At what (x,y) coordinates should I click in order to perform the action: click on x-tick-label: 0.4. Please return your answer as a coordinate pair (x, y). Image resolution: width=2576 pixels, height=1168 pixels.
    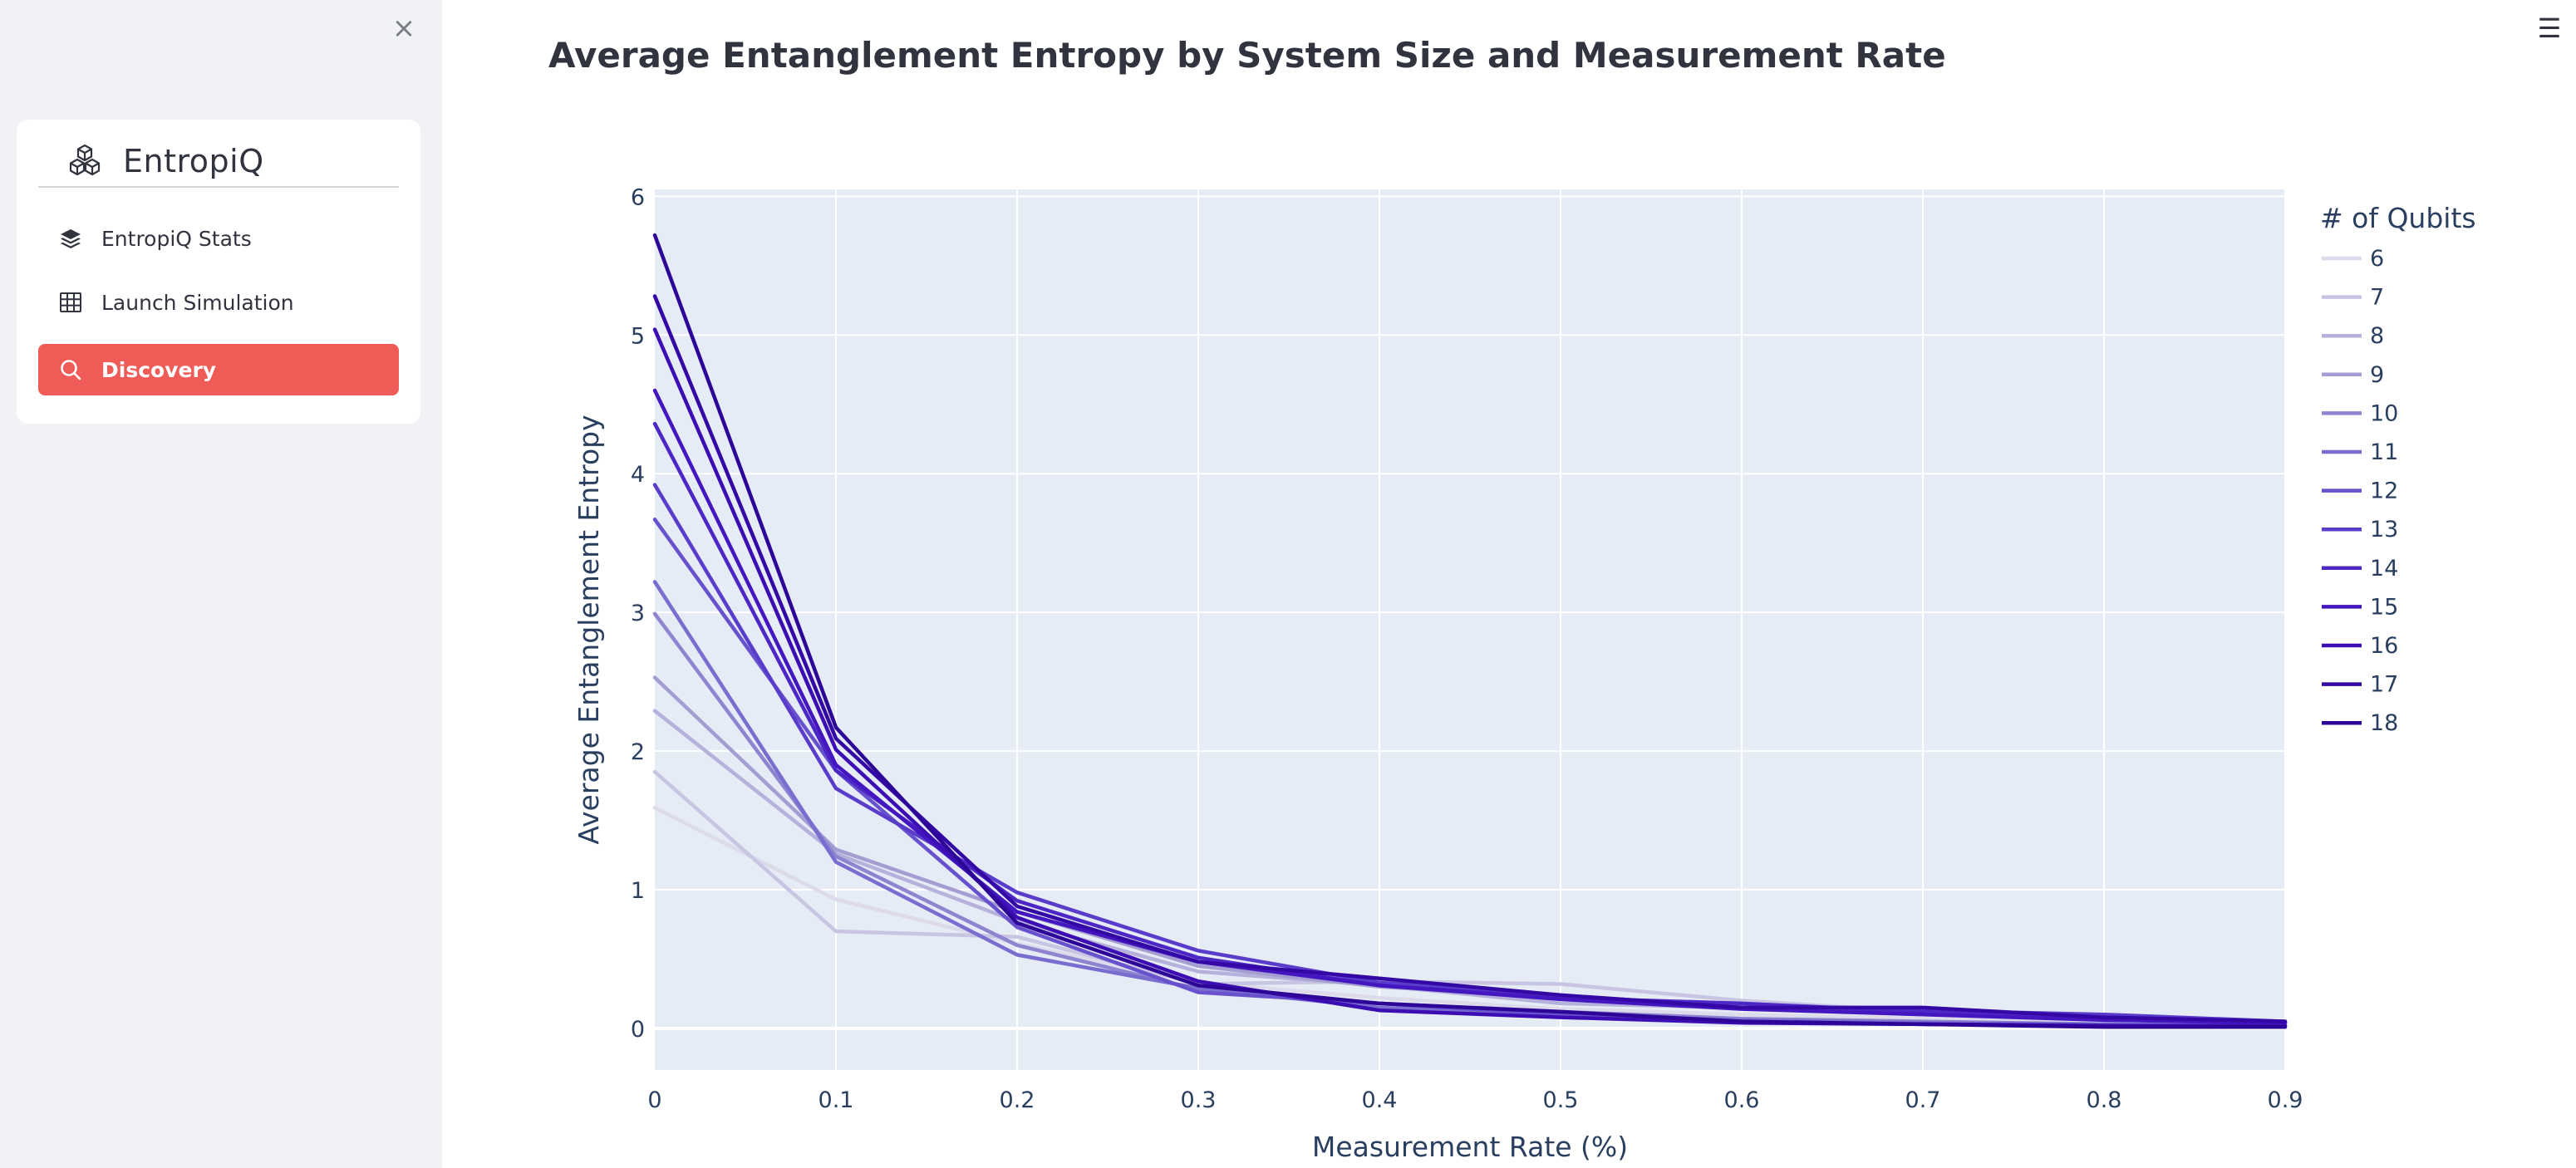
    Looking at the image, I should click on (1380, 1100).